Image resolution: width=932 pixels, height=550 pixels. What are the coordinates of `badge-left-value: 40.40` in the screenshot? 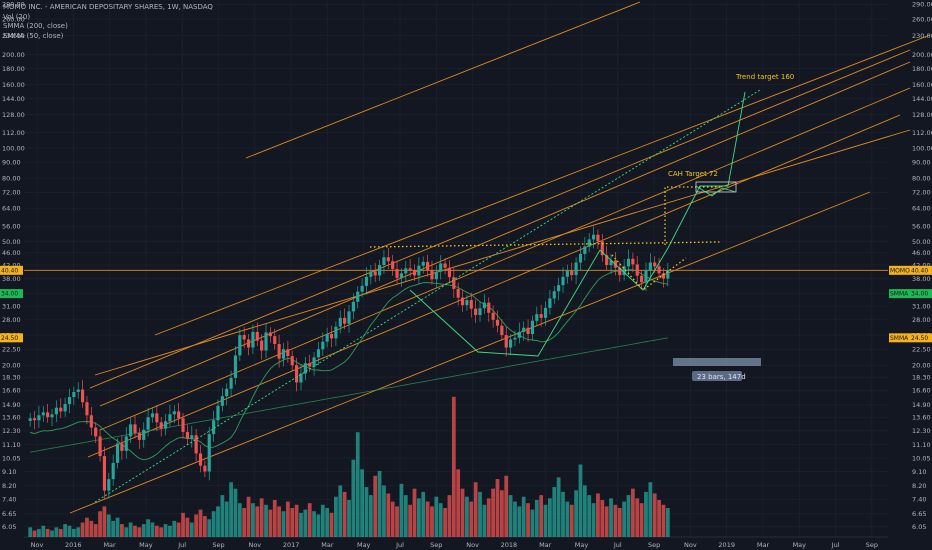 It's located at (9, 270).